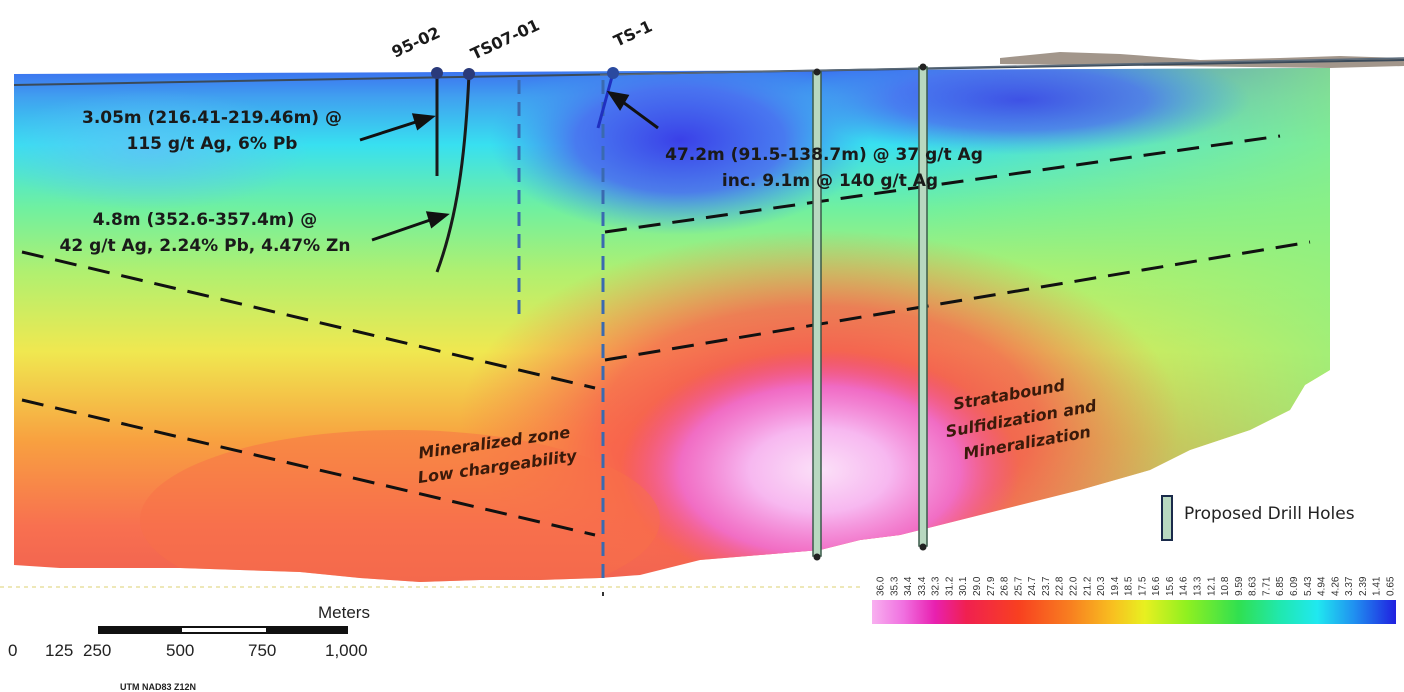 This screenshot has height=692, width=1404. I want to click on legend-swatch, so click(1167, 518).